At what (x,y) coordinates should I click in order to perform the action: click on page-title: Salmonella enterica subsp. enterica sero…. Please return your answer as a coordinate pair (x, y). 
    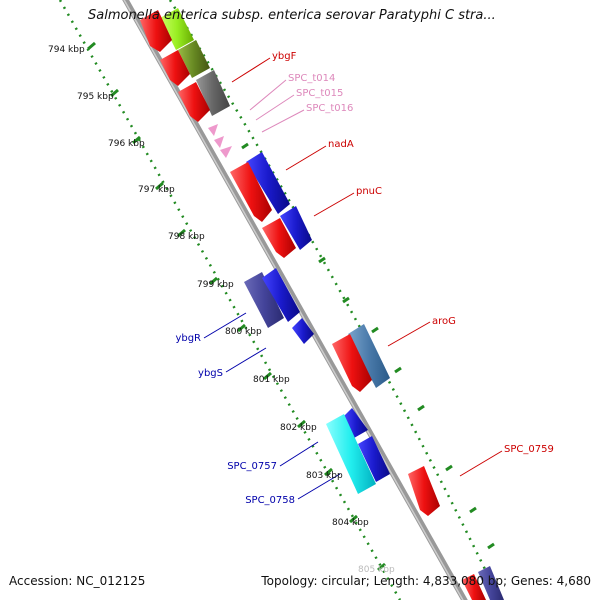
    Looking at the image, I should click on (292, 15).